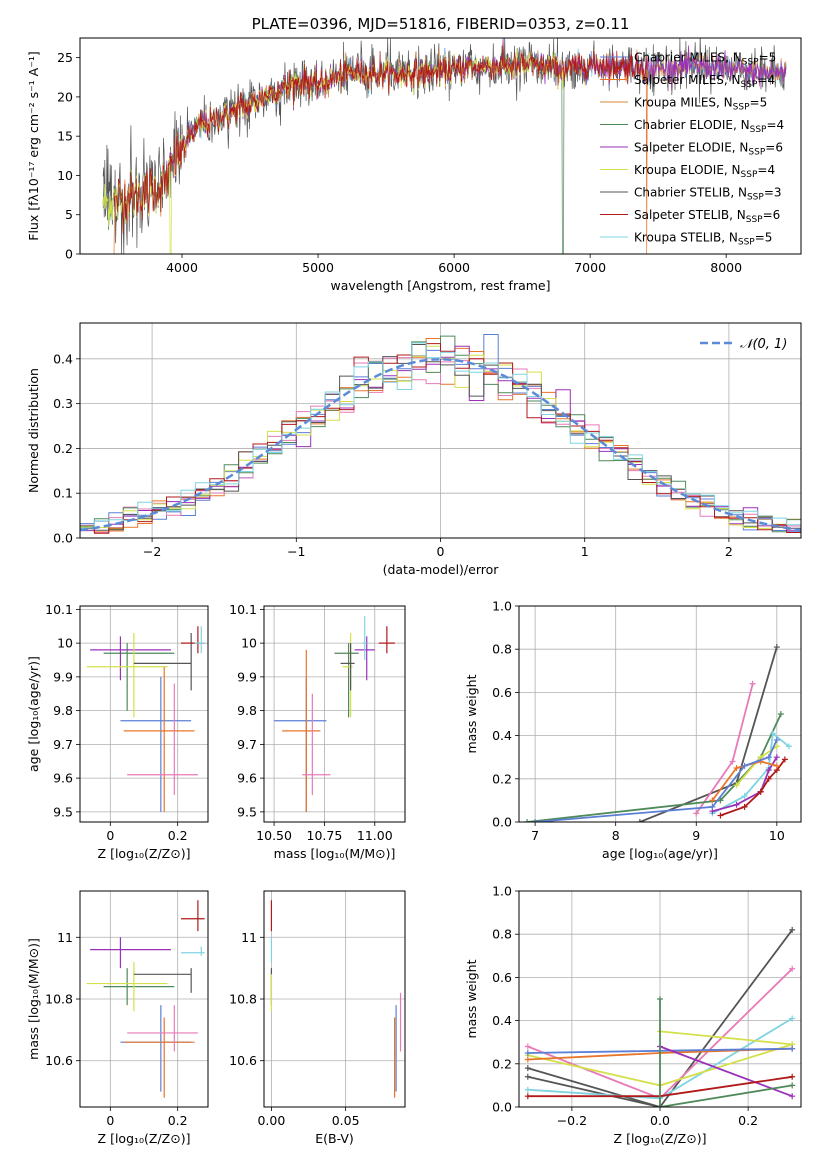 Image resolution: width=819 pixels, height=1170 pixels. I want to click on legend-entry: Chabrier MILES, NSSP=5, so click(705, 59).